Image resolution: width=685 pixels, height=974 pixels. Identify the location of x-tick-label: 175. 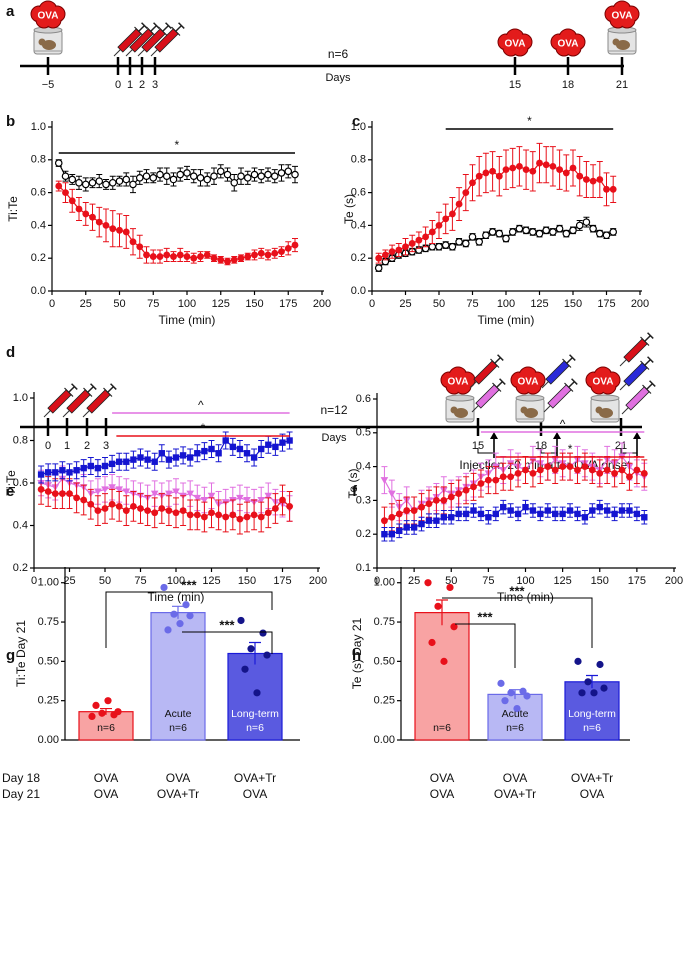
(606, 304).